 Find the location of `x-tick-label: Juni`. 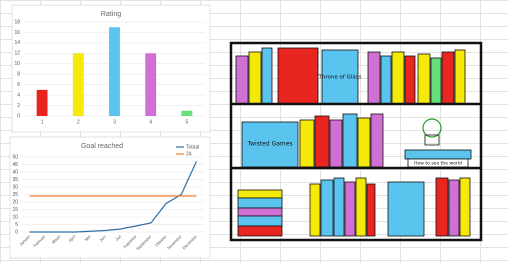

x-tick-label: Juni is located at coordinates (102, 238).